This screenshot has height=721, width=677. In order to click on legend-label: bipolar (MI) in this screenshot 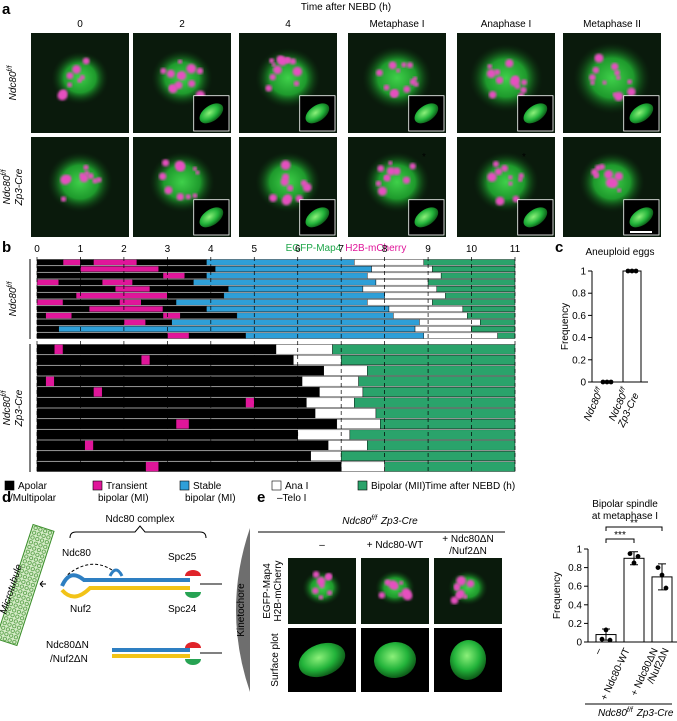, I will do `click(210, 498)`.